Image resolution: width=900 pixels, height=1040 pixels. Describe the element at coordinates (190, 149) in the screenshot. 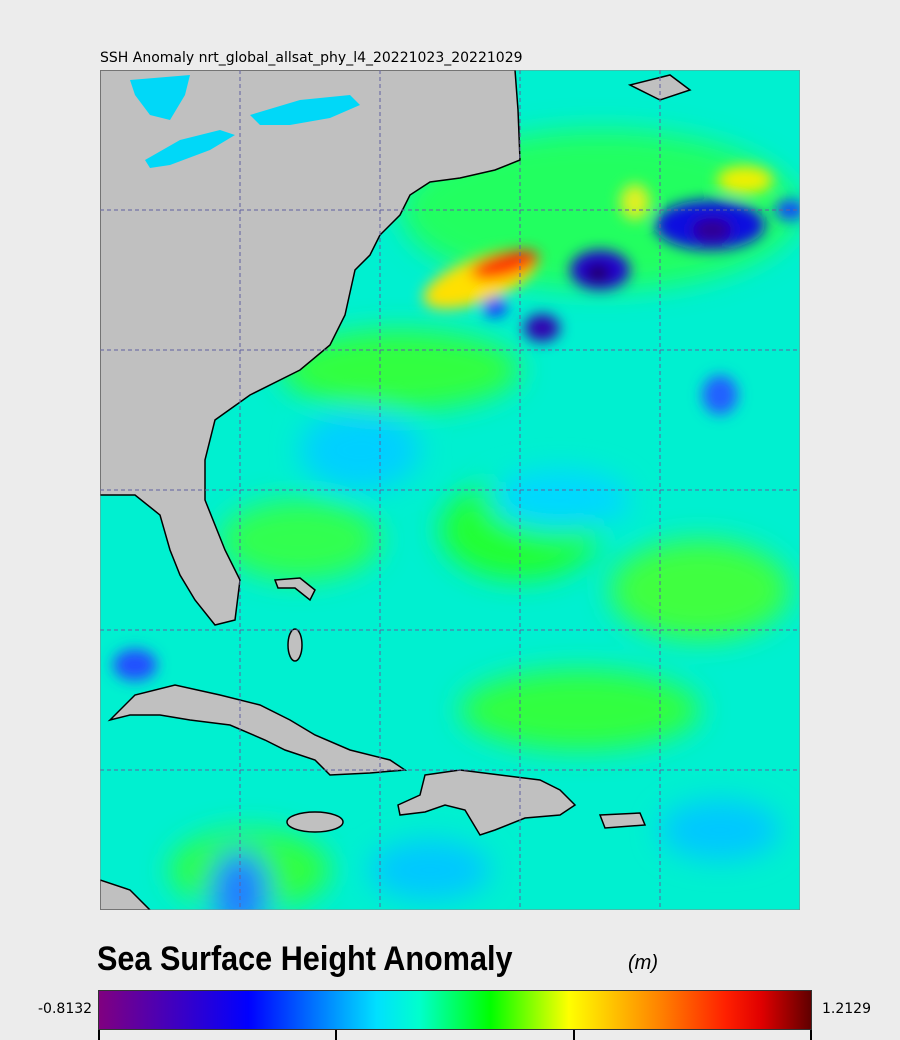

I see `lake-erie` at that location.